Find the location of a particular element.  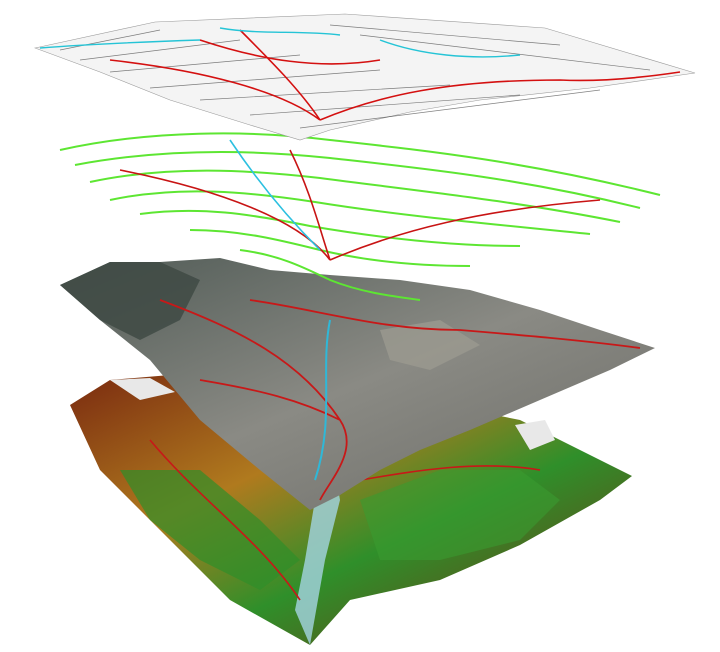

topo-roads is located at coordinates (395, 75).